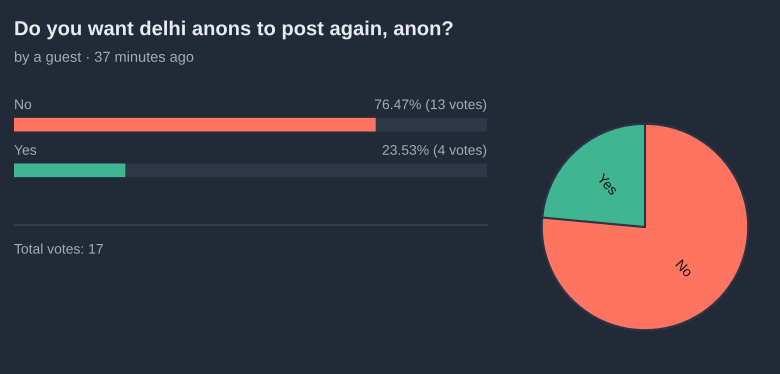  Describe the element at coordinates (25, 150) in the screenshot. I see `category-label: Yes` at that location.